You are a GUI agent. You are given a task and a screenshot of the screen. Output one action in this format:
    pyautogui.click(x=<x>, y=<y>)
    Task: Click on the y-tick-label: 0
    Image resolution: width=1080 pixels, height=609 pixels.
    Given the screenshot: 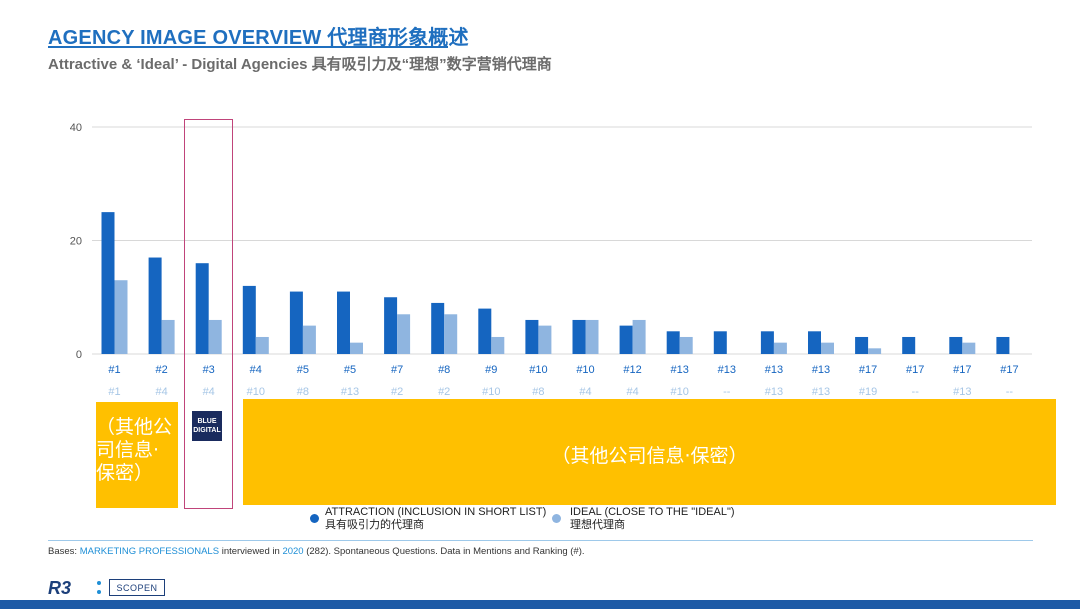 What is the action you would take?
    pyautogui.click(x=79, y=355)
    